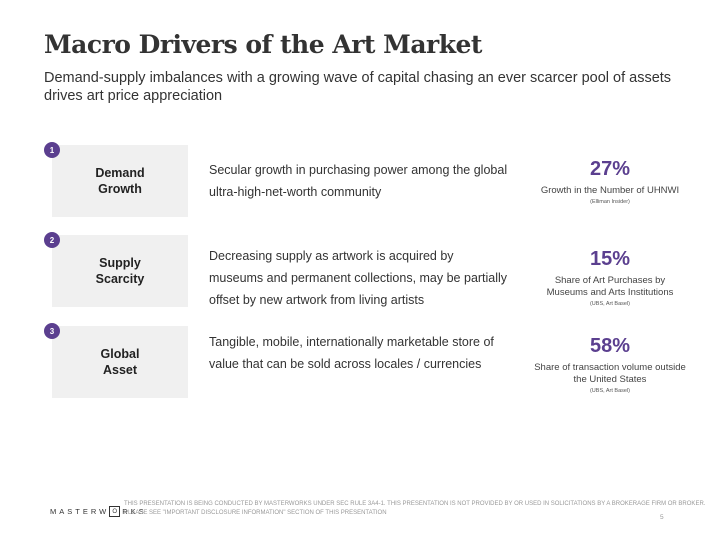 Image resolution: width=720 pixels, height=540 pixels. Describe the element at coordinates (610, 190) in the screenshot. I see `stat-label: Growth in the Number of UHNWI` at that location.